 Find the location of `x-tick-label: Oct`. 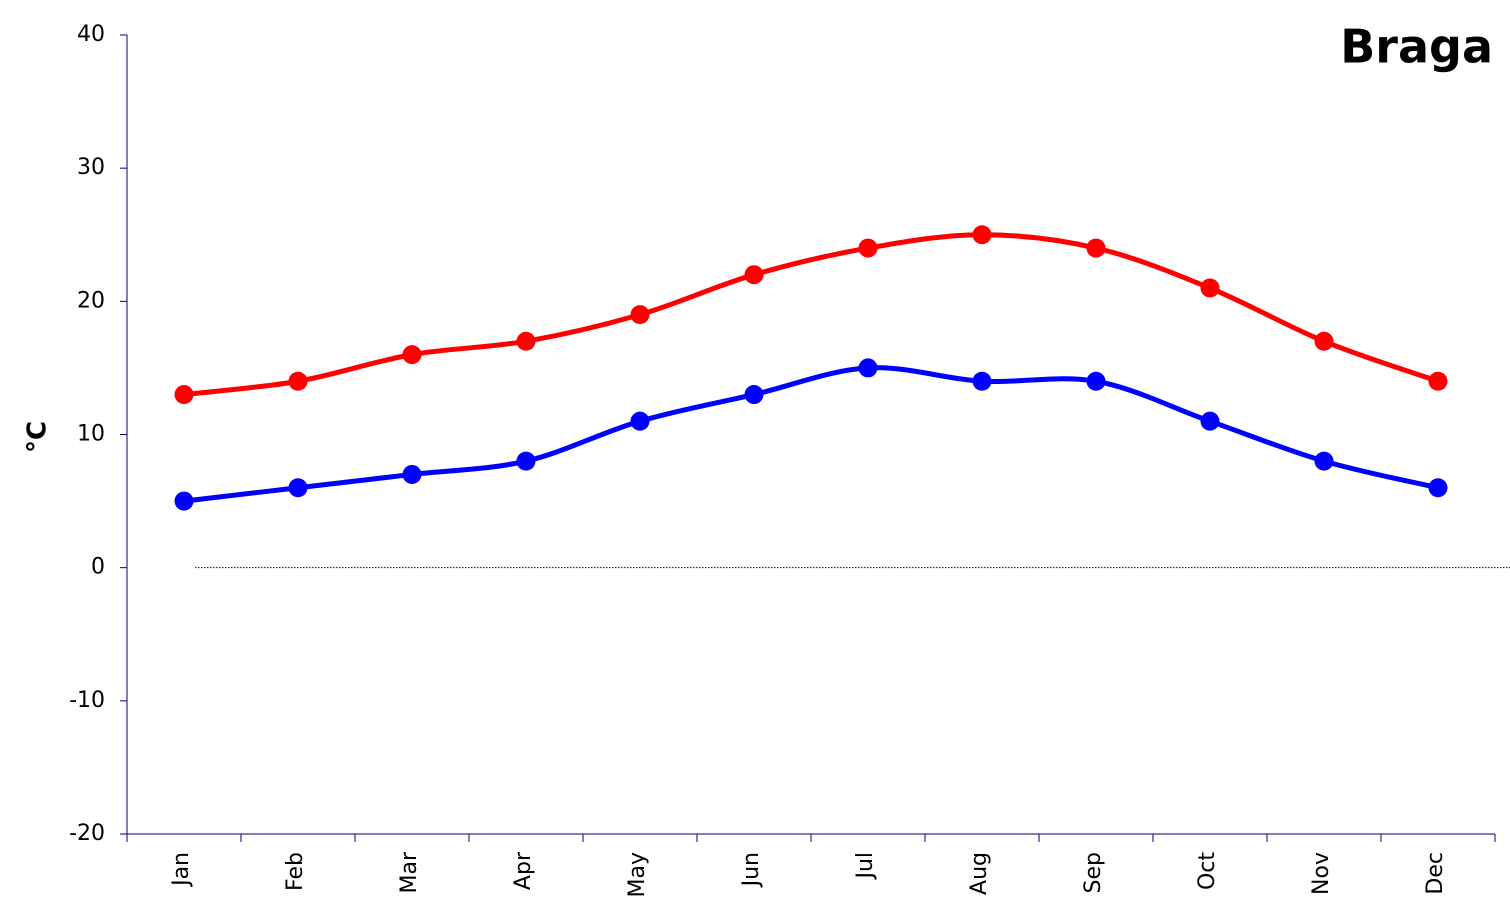

x-tick-label: Oct is located at coordinates (1207, 871).